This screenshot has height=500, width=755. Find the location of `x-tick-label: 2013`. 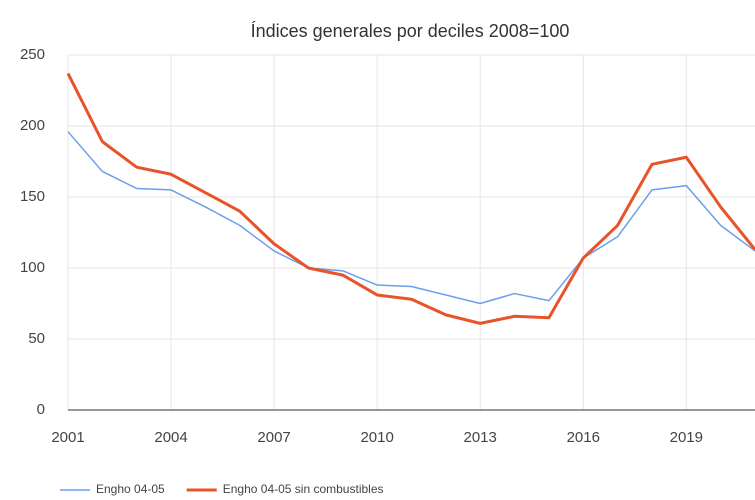

x-tick-label: 2013 is located at coordinates (480, 437).